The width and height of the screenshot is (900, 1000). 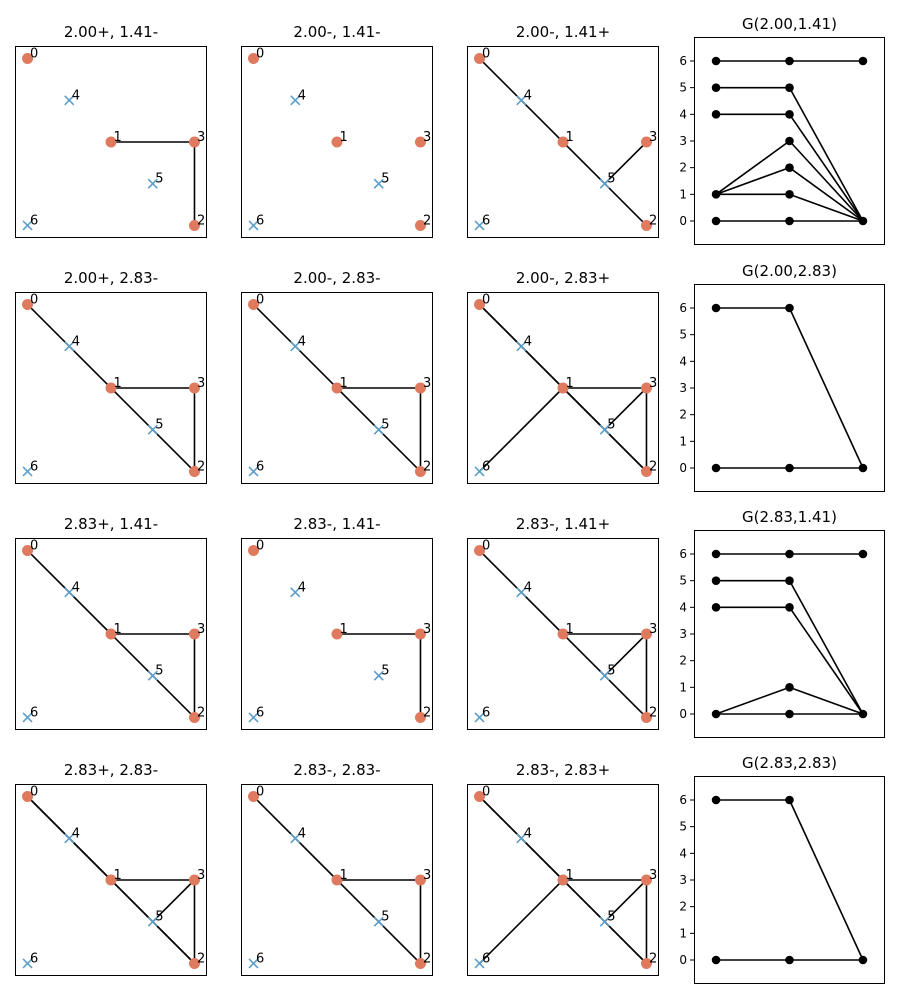 I want to click on y-tick-label: 5, so click(x=683, y=581).